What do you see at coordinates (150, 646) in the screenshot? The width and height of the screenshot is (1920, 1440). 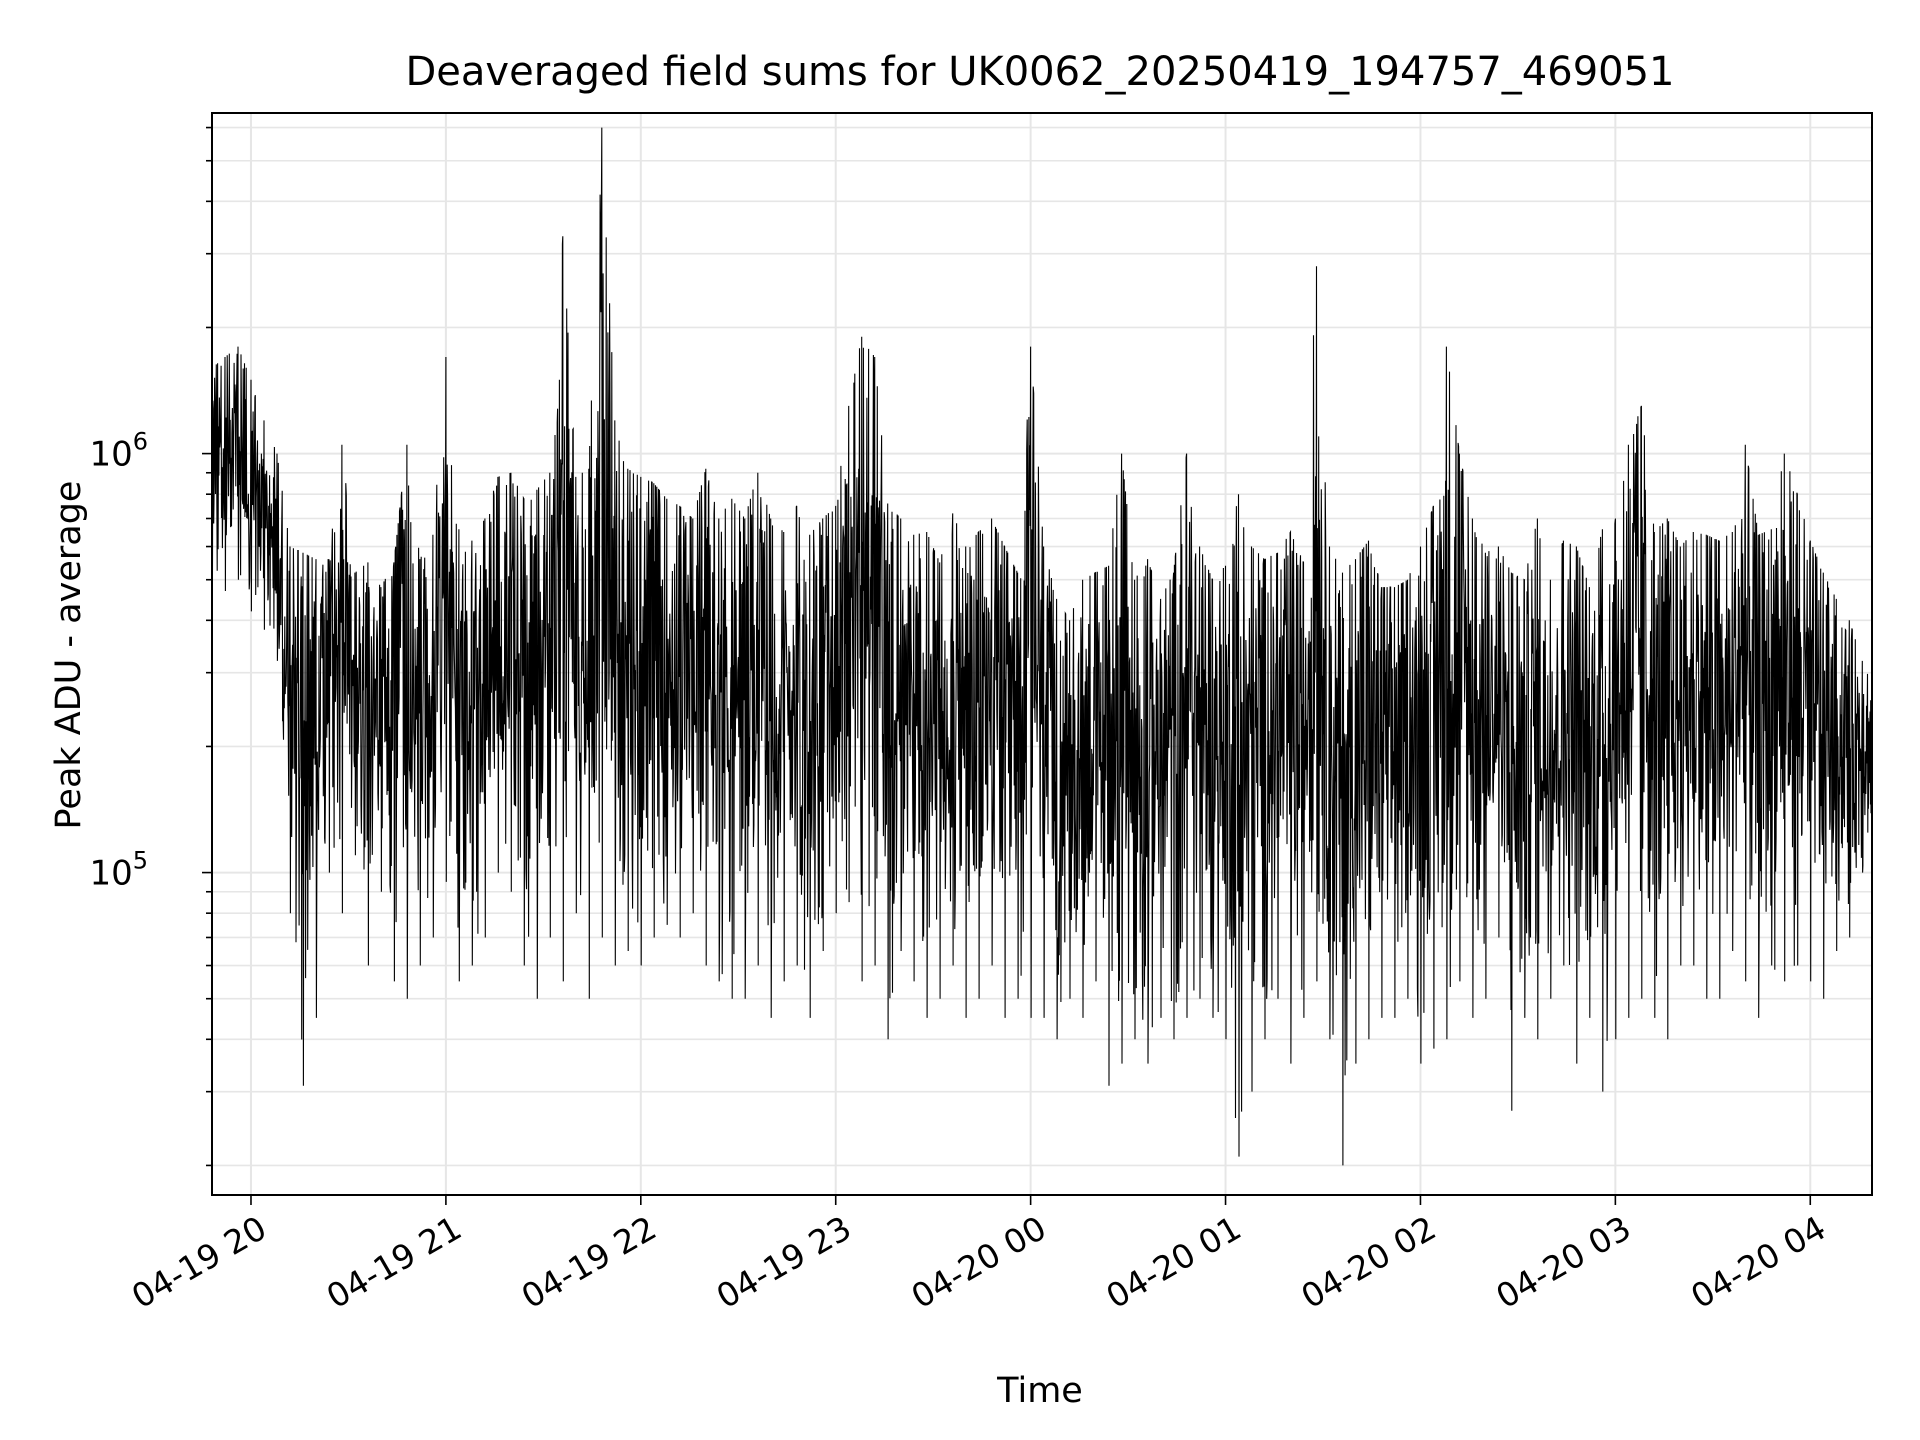 I see `y-axis: 10⁵ 10⁶` at bounding box center [150, 646].